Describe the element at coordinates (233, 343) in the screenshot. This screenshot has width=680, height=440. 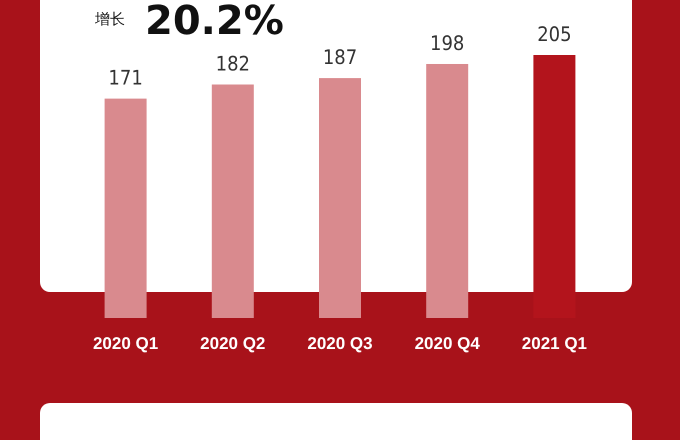
I see `x-tick-label: 2020 Q2` at that location.